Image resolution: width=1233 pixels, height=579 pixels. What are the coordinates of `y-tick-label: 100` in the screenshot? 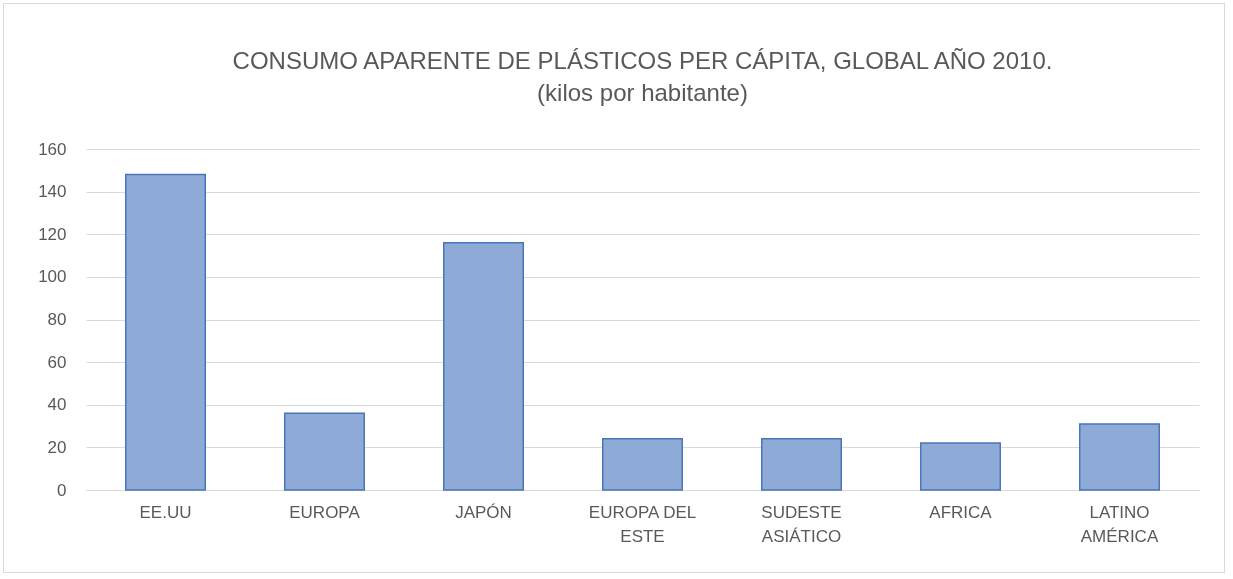 It's located at (52, 277).